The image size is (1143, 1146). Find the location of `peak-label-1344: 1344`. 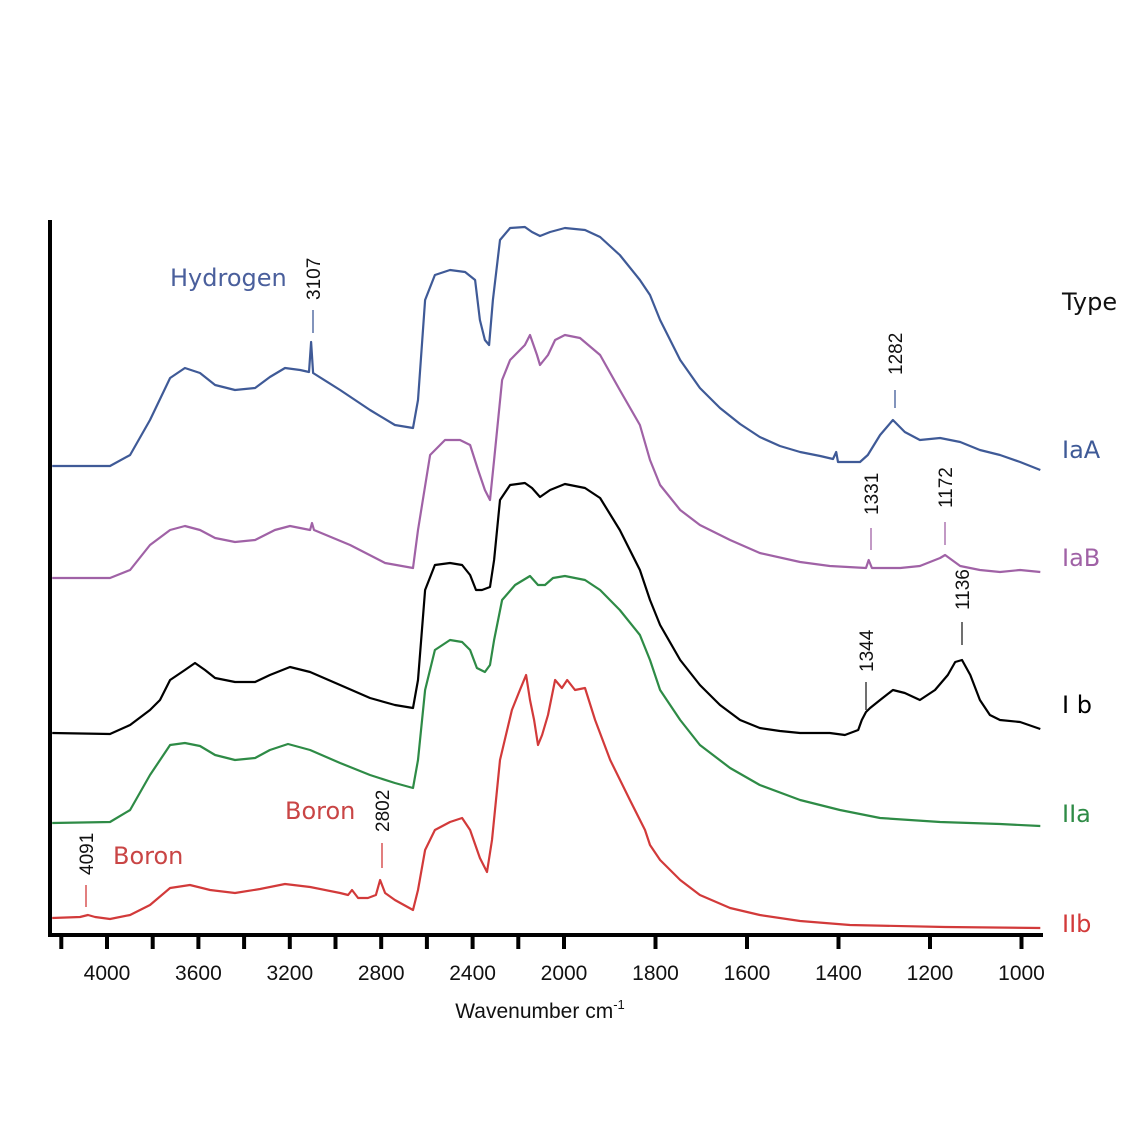

peak-label-1344: 1344 is located at coordinates (867, 650).